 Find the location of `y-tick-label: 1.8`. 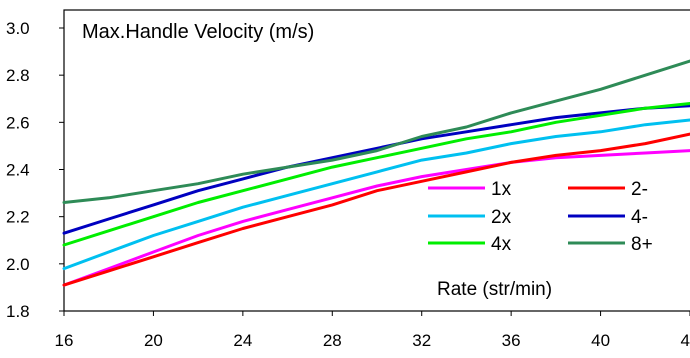

y-tick-label: 1.8 is located at coordinates (18, 311).